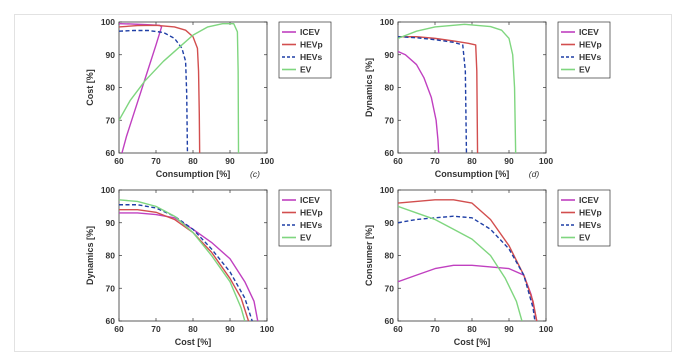  Describe the element at coordinates (255, 174) in the screenshot. I see `panel-label: (c)` at that location.